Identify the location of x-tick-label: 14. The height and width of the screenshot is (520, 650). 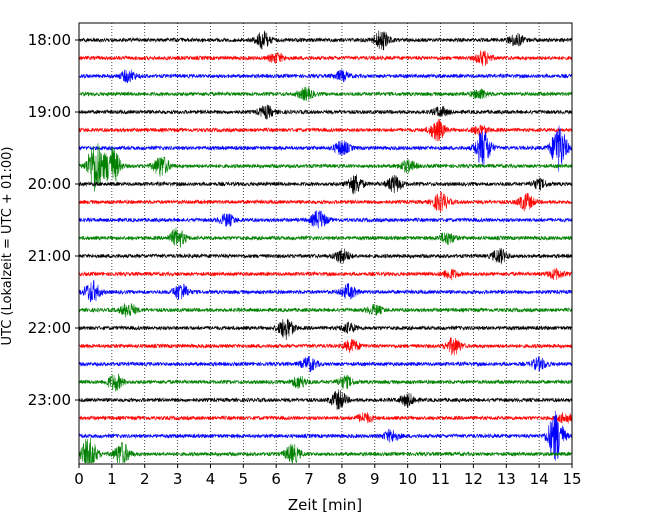
(539, 479).